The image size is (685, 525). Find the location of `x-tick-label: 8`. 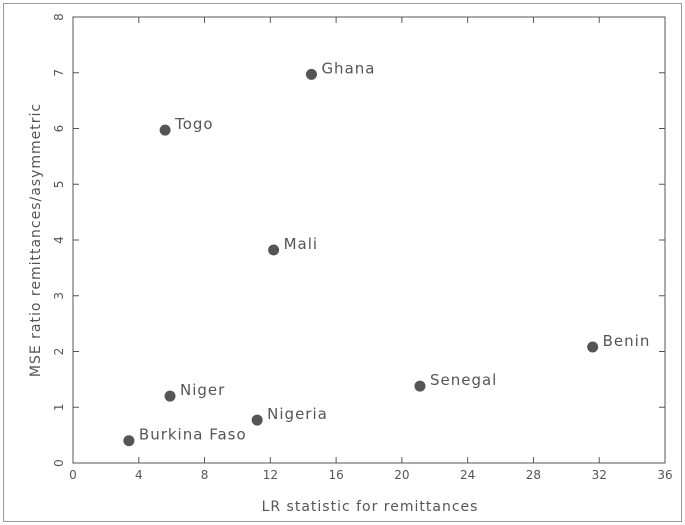

x-tick-label: 8 is located at coordinates (205, 475).